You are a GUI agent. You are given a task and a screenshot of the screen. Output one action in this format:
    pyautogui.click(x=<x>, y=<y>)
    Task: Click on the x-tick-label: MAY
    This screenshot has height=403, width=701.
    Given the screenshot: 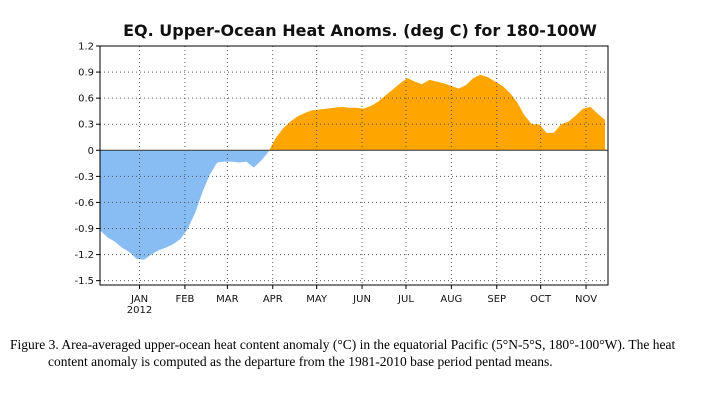 What is the action you would take?
    pyautogui.click(x=317, y=299)
    